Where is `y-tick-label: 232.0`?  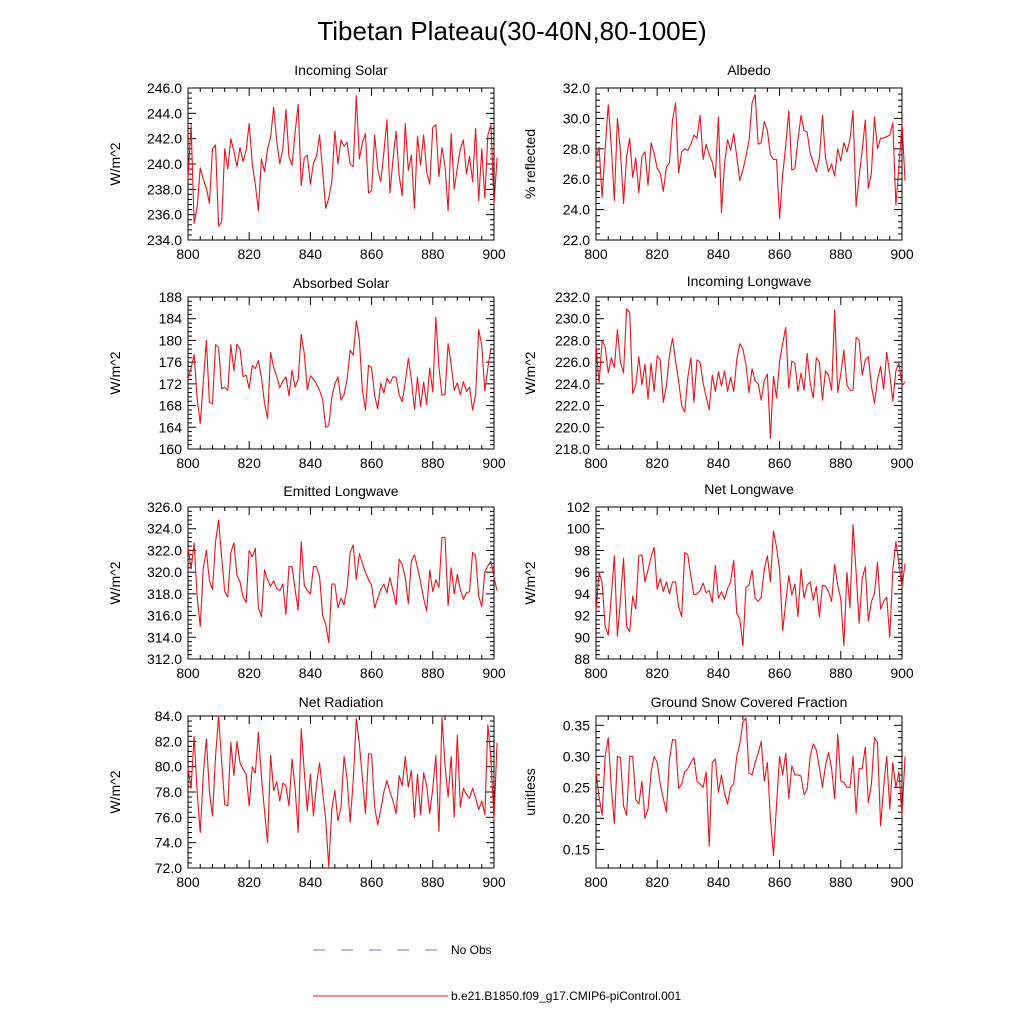
y-tick-label: 232.0 is located at coordinates (572, 297).